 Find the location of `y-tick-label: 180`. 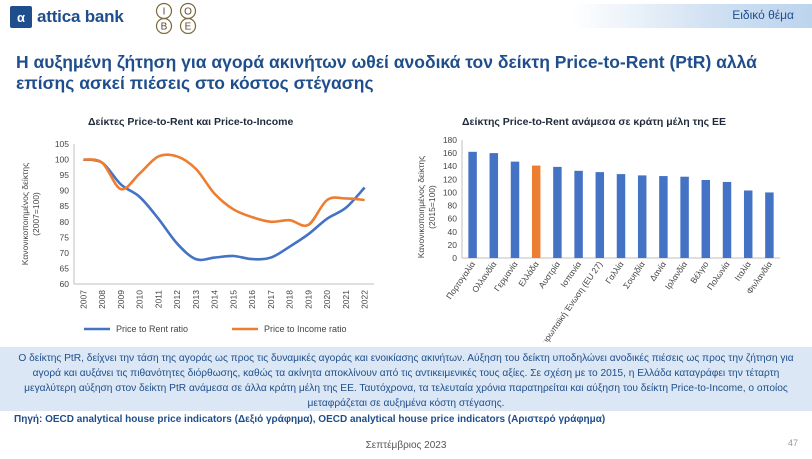

y-tick-label: 180 is located at coordinates (450, 140).